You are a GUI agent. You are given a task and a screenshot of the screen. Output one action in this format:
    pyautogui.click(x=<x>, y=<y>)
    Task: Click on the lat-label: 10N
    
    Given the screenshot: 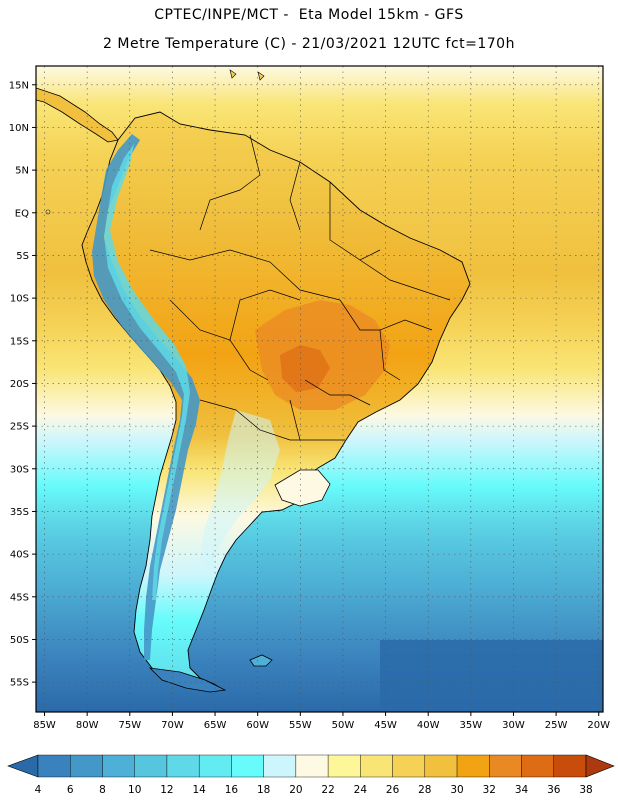 What is the action you would take?
    pyautogui.click(x=19, y=128)
    